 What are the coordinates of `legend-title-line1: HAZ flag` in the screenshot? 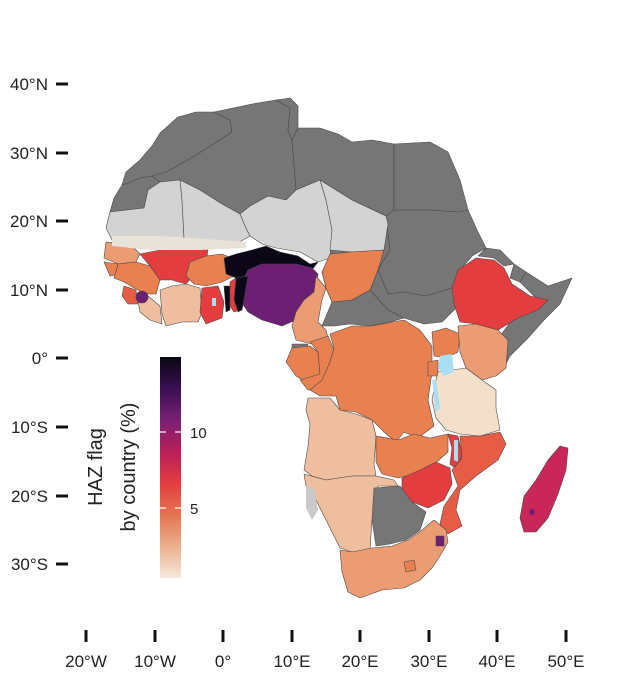 It's located at (96, 467).